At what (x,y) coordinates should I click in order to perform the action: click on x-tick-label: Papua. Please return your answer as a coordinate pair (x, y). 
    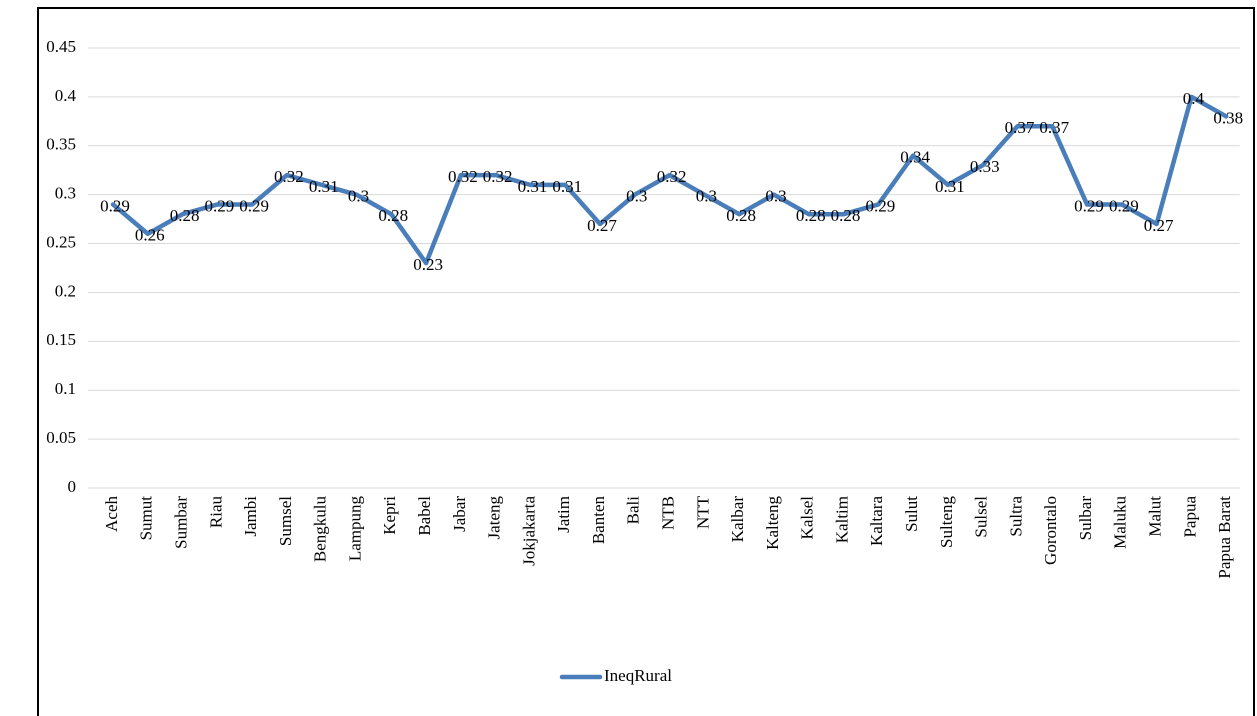
    Looking at the image, I should click on (1189, 517).